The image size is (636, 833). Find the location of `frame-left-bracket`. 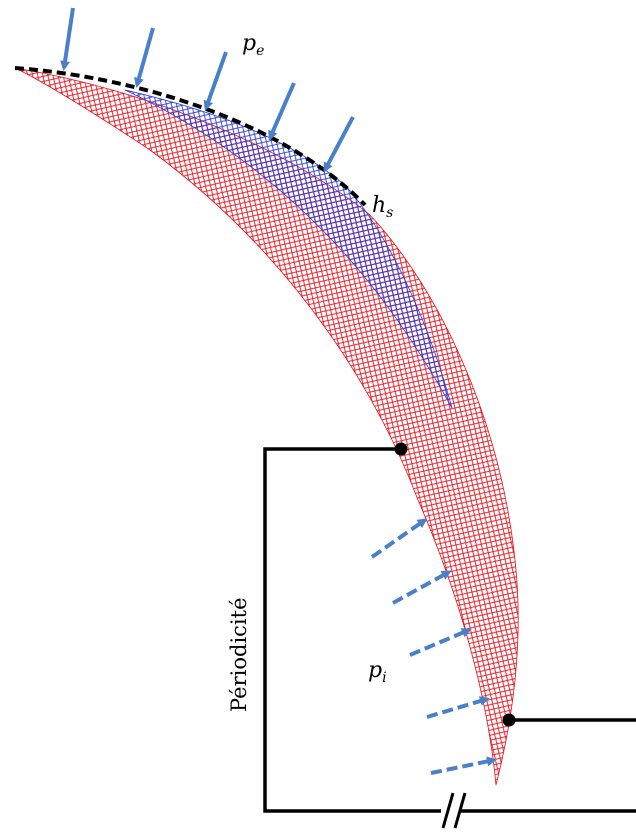

frame-left-bracket is located at coordinates (352, 630).